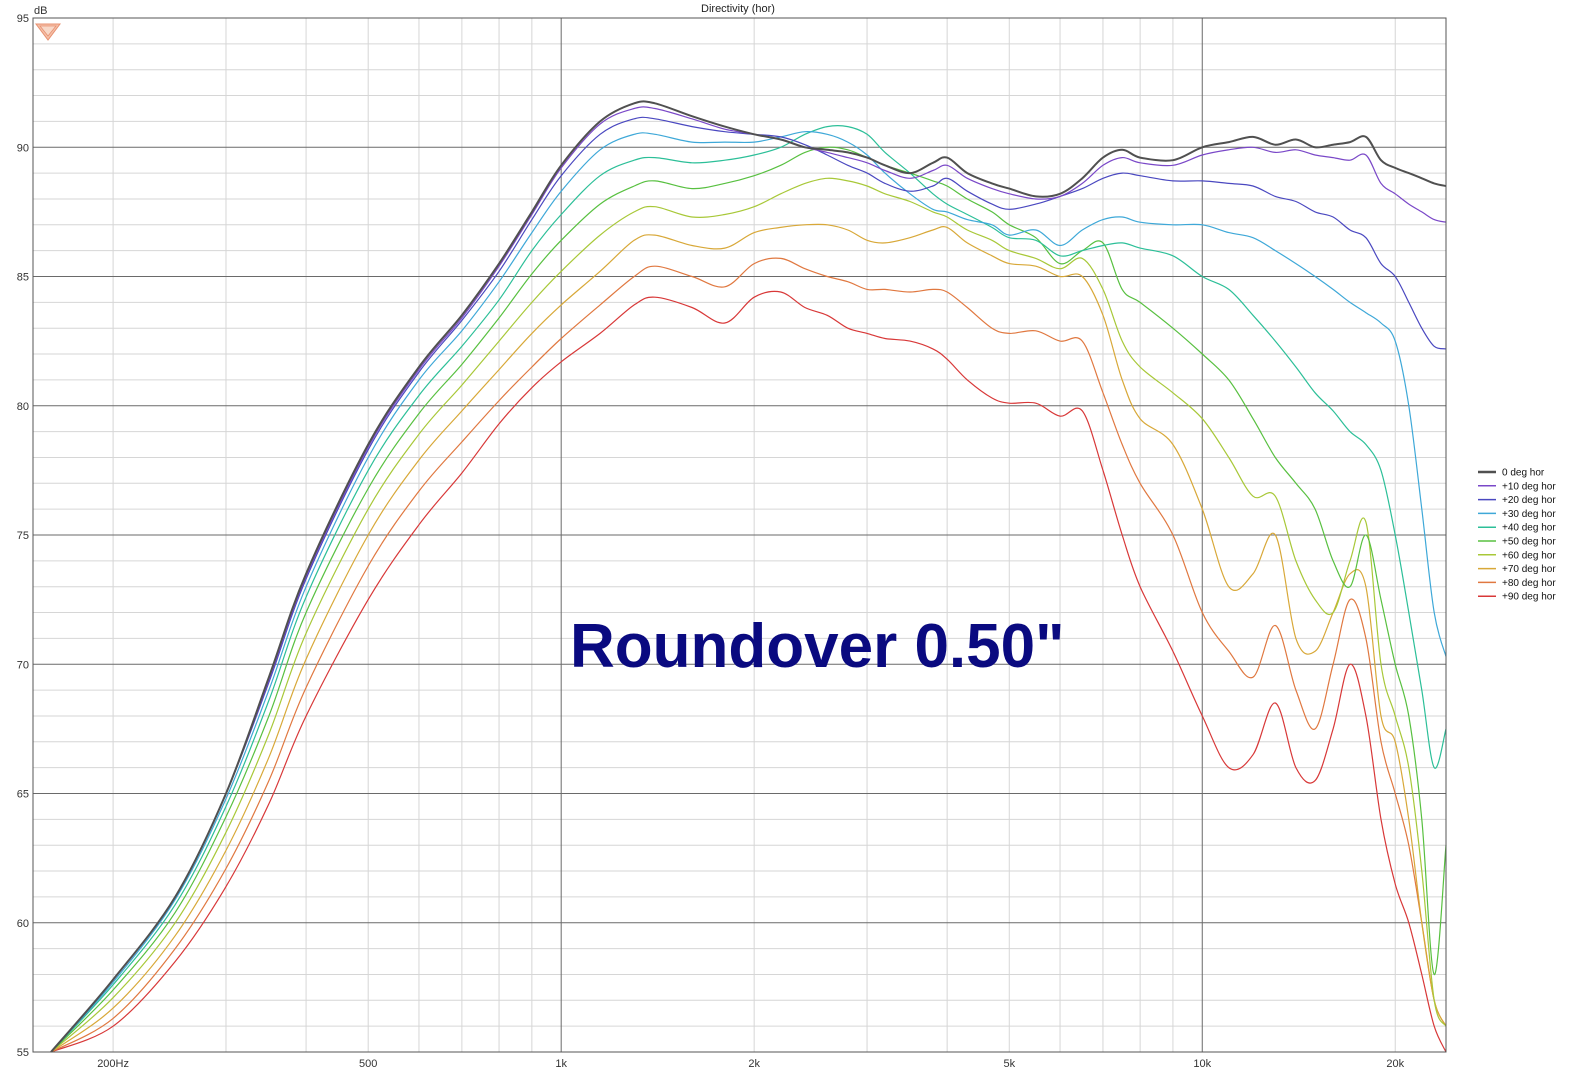 The width and height of the screenshot is (1592, 1087). Describe the element at coordinates (754, 1064) in the screenshot. I see `x-tick-label: 2k` at that location.